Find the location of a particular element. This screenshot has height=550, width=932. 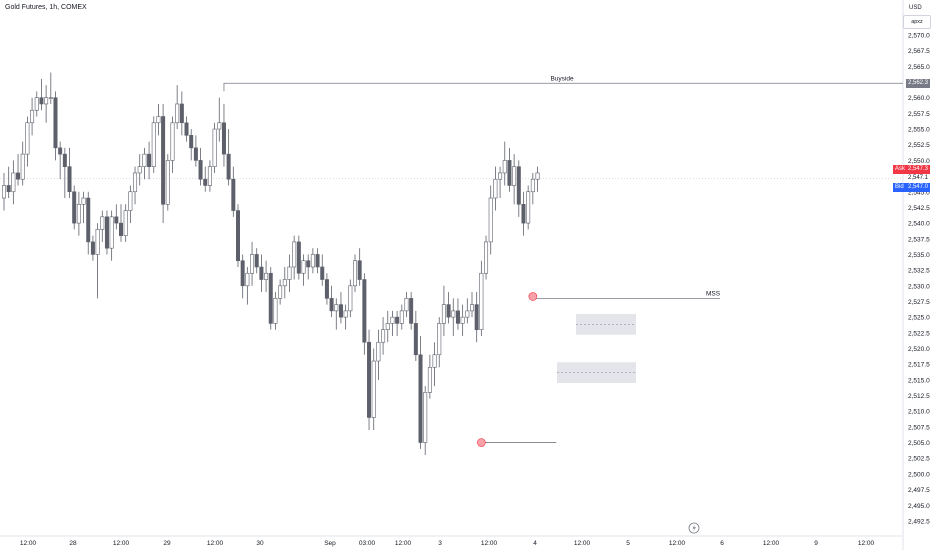

price-tick-label: 2,527.5 is located at coordinates (919, 302).